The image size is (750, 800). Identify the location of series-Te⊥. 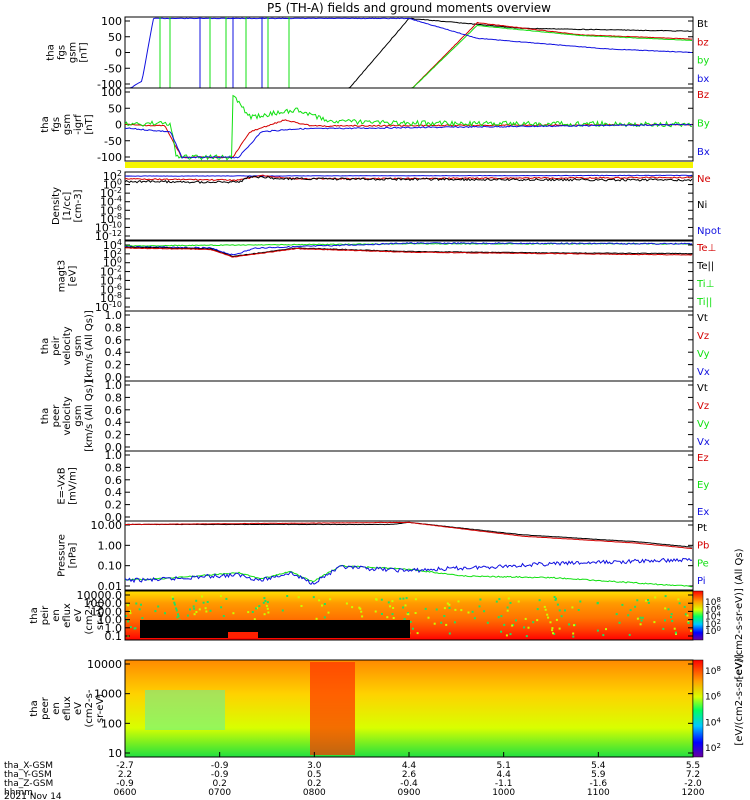
(408, 252).